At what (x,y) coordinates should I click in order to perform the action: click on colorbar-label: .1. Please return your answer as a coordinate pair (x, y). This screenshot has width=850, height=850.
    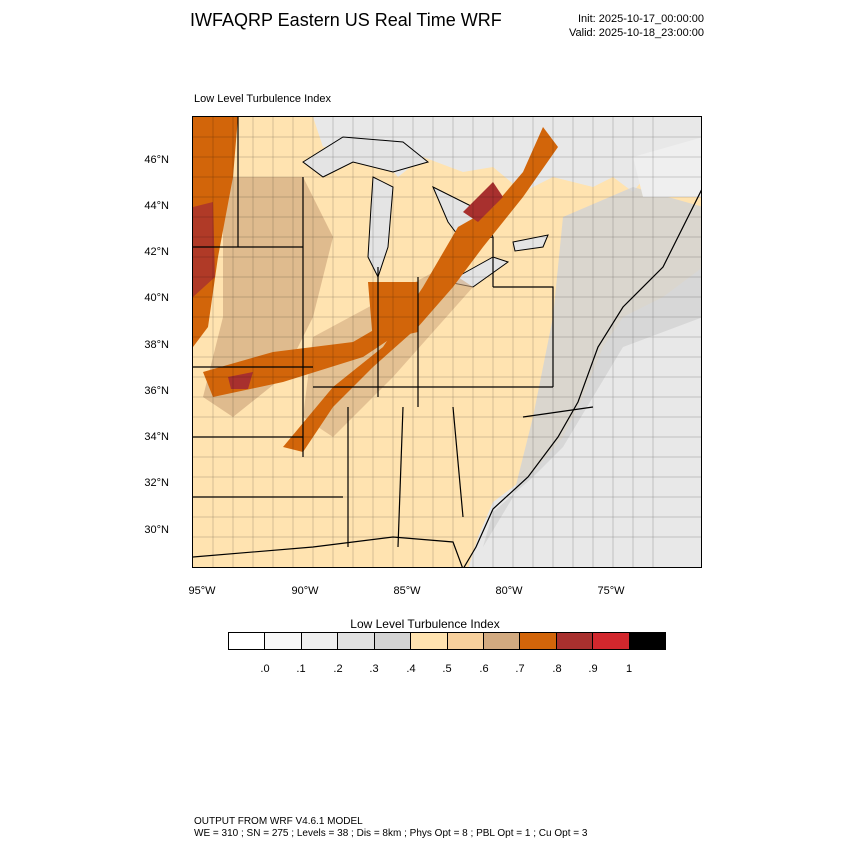
    Looking at the image, I should click on (301, 669).